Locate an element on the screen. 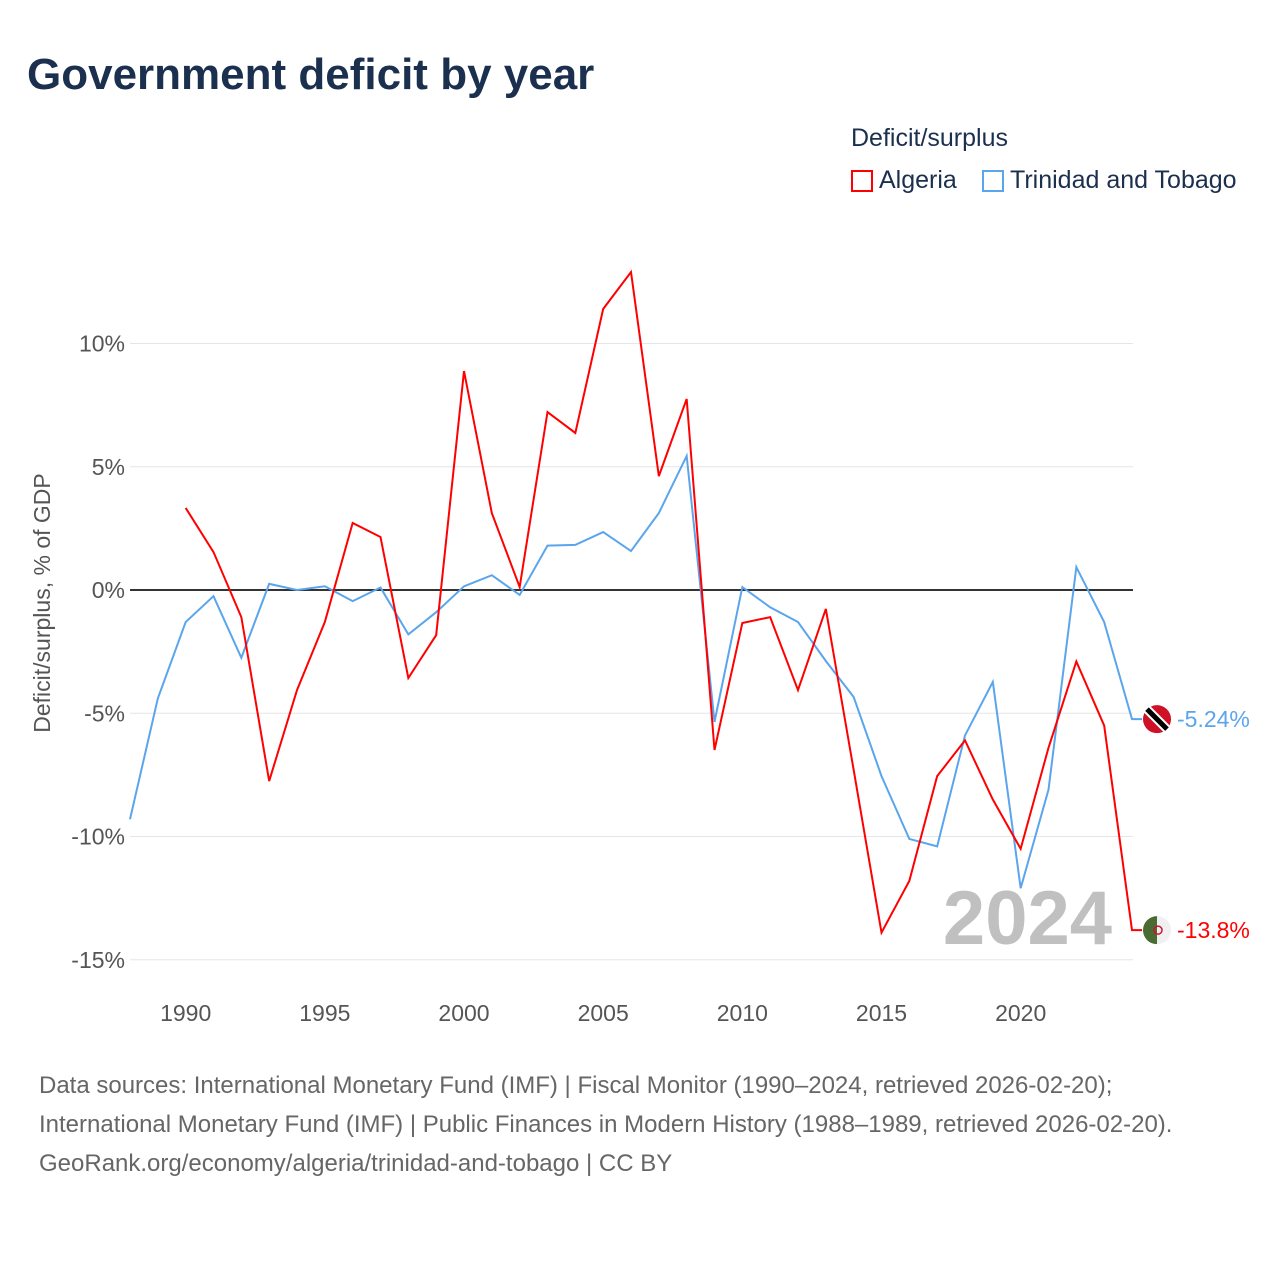 The width and height of the screenshot is (1280, 1280). y-tick-label: 0% is located at coordinates (108, 590).